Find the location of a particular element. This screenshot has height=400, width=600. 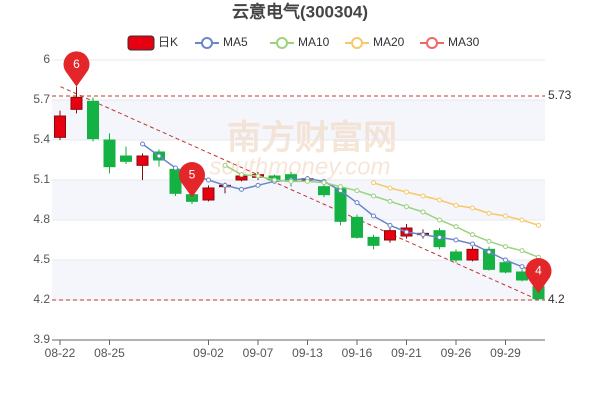

x-tick-label: 09-16 is located at coordinates (357, 353).